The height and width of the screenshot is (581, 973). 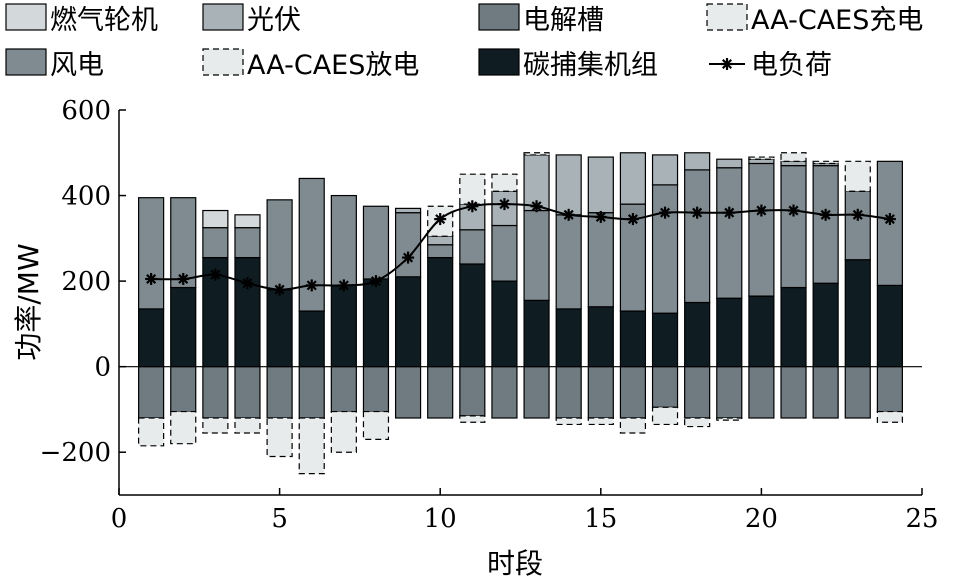 I want to click on x-tick-label: 5, so click(x=279, y=519).